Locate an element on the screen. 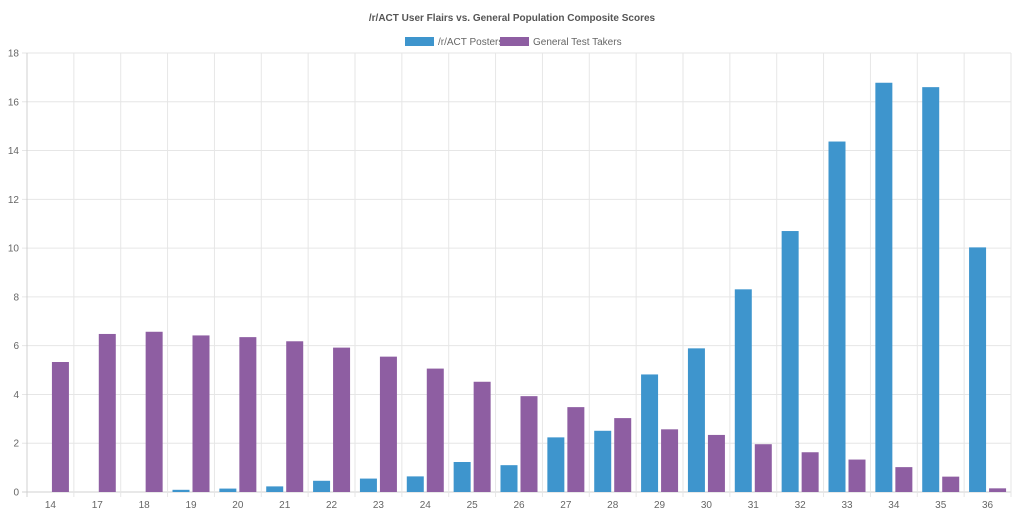 The image size is (1024, 526). x-tick-label-23: 23 is located at coordinates (379, 505).